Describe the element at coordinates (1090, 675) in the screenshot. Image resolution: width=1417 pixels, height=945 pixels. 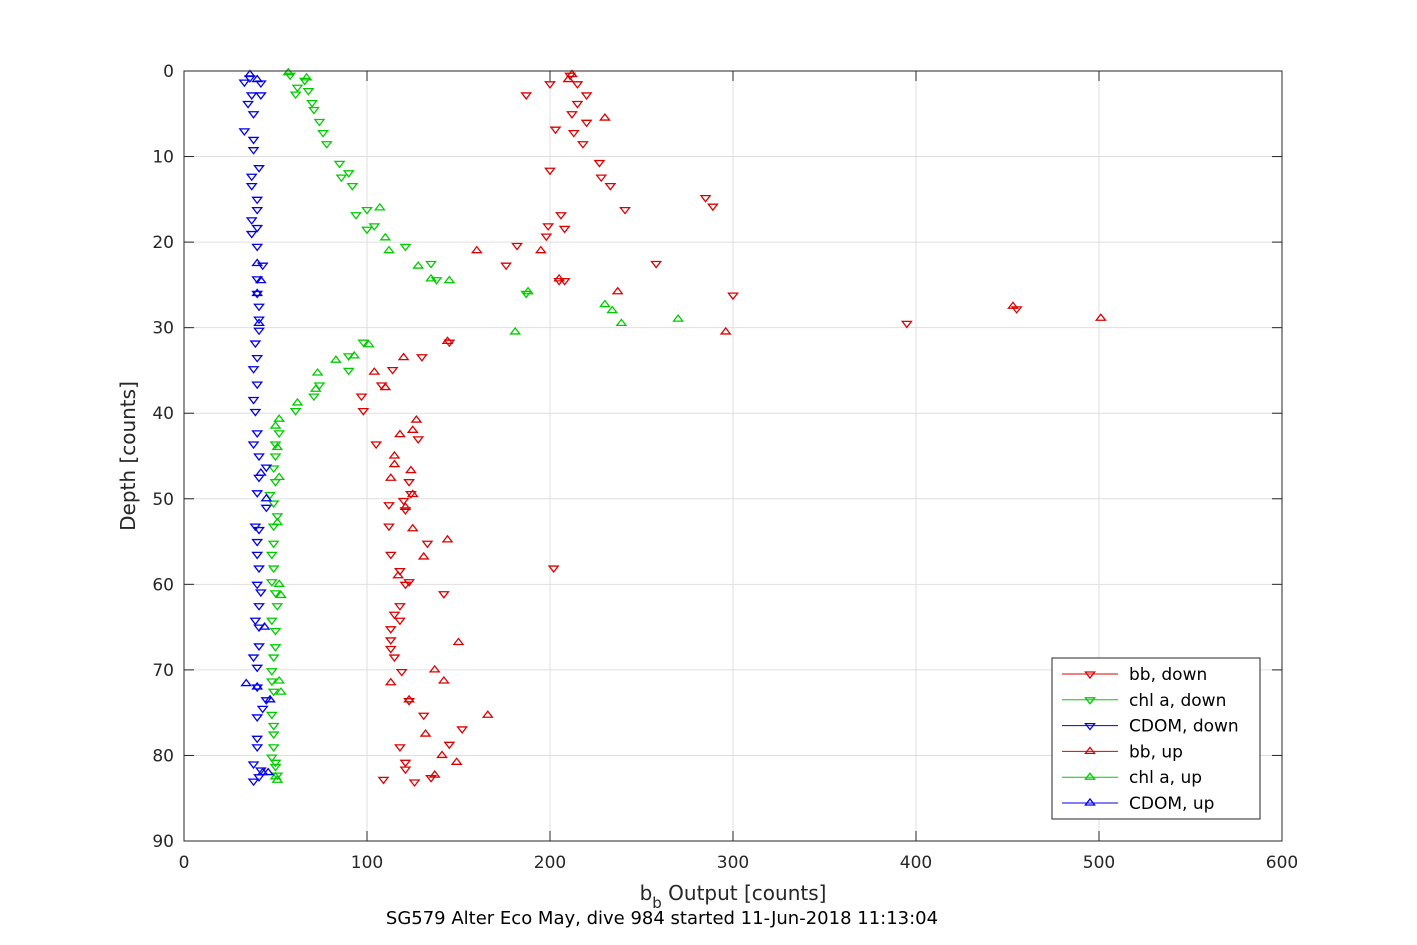
I see `legend-marker` at that location.